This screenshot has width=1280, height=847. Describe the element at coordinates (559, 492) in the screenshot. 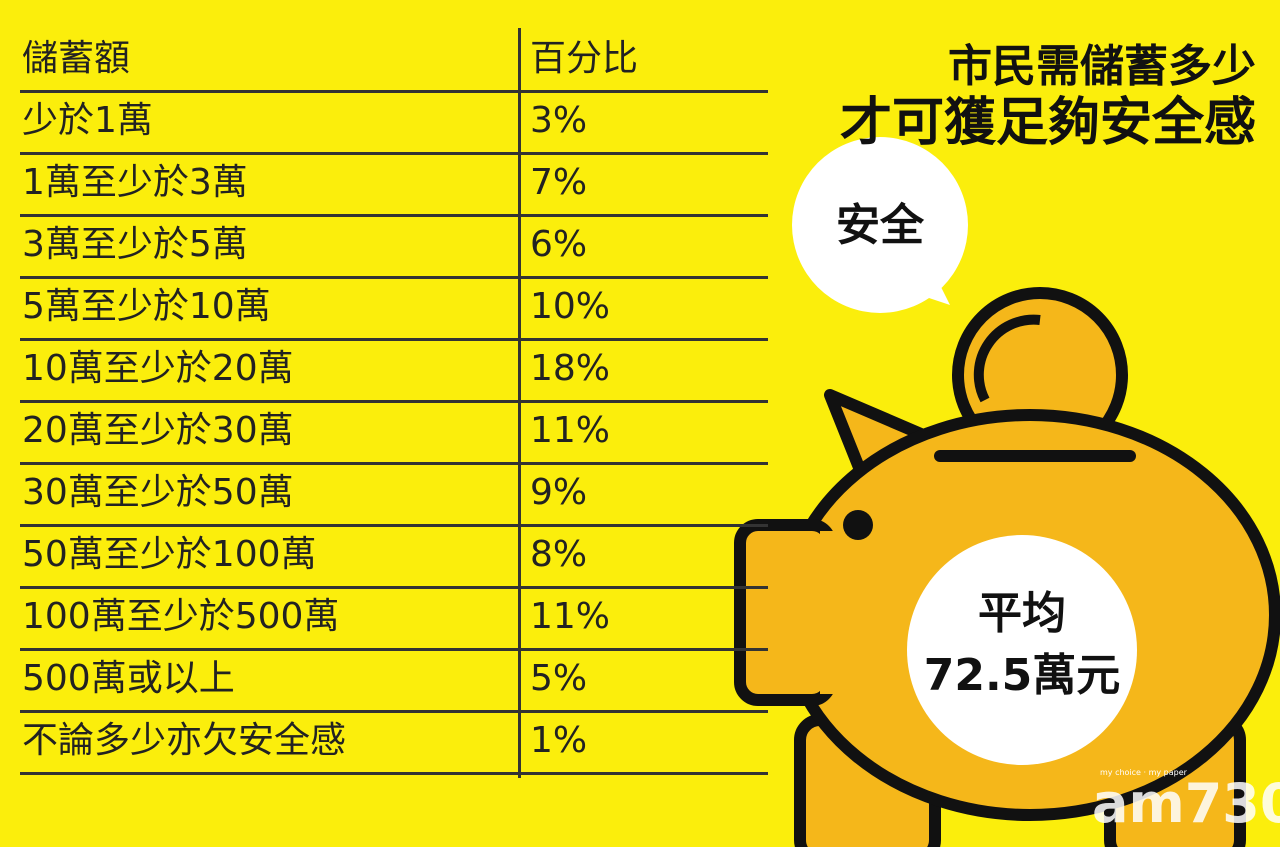

I see `table-cell: 9%` at that location.